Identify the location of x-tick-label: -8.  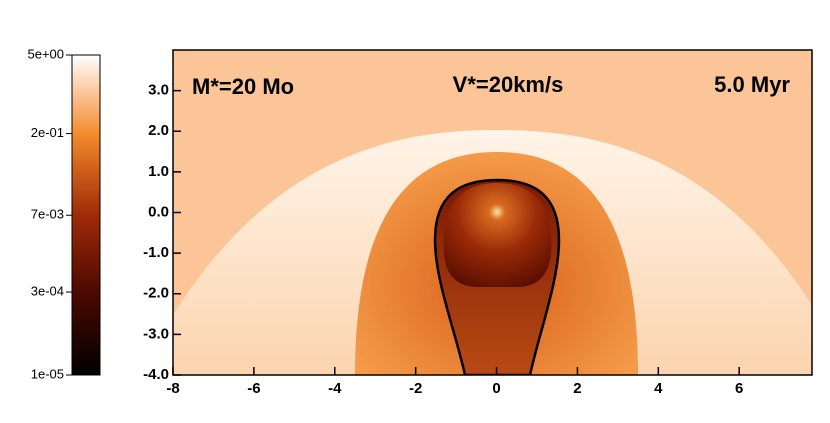
(172, 388).